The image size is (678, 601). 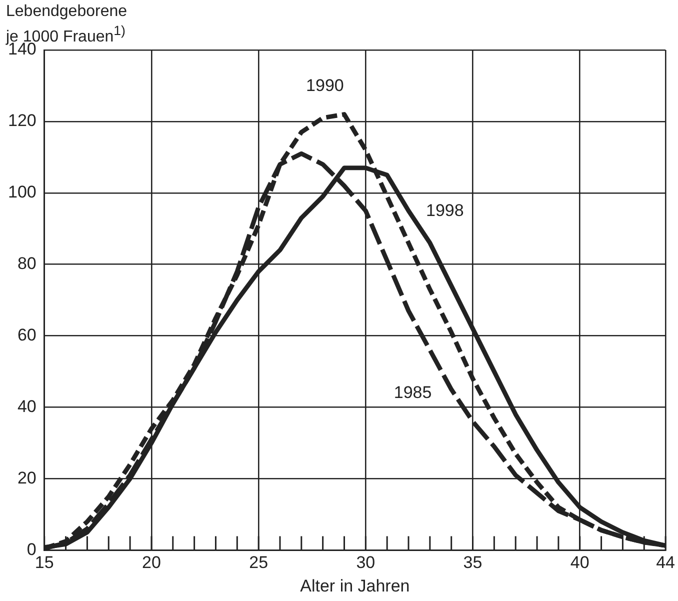 What do you see at coordinates (44, 562) in the screenshot?
I see `x-tick-label: 15` at bounding box center [44, 562].